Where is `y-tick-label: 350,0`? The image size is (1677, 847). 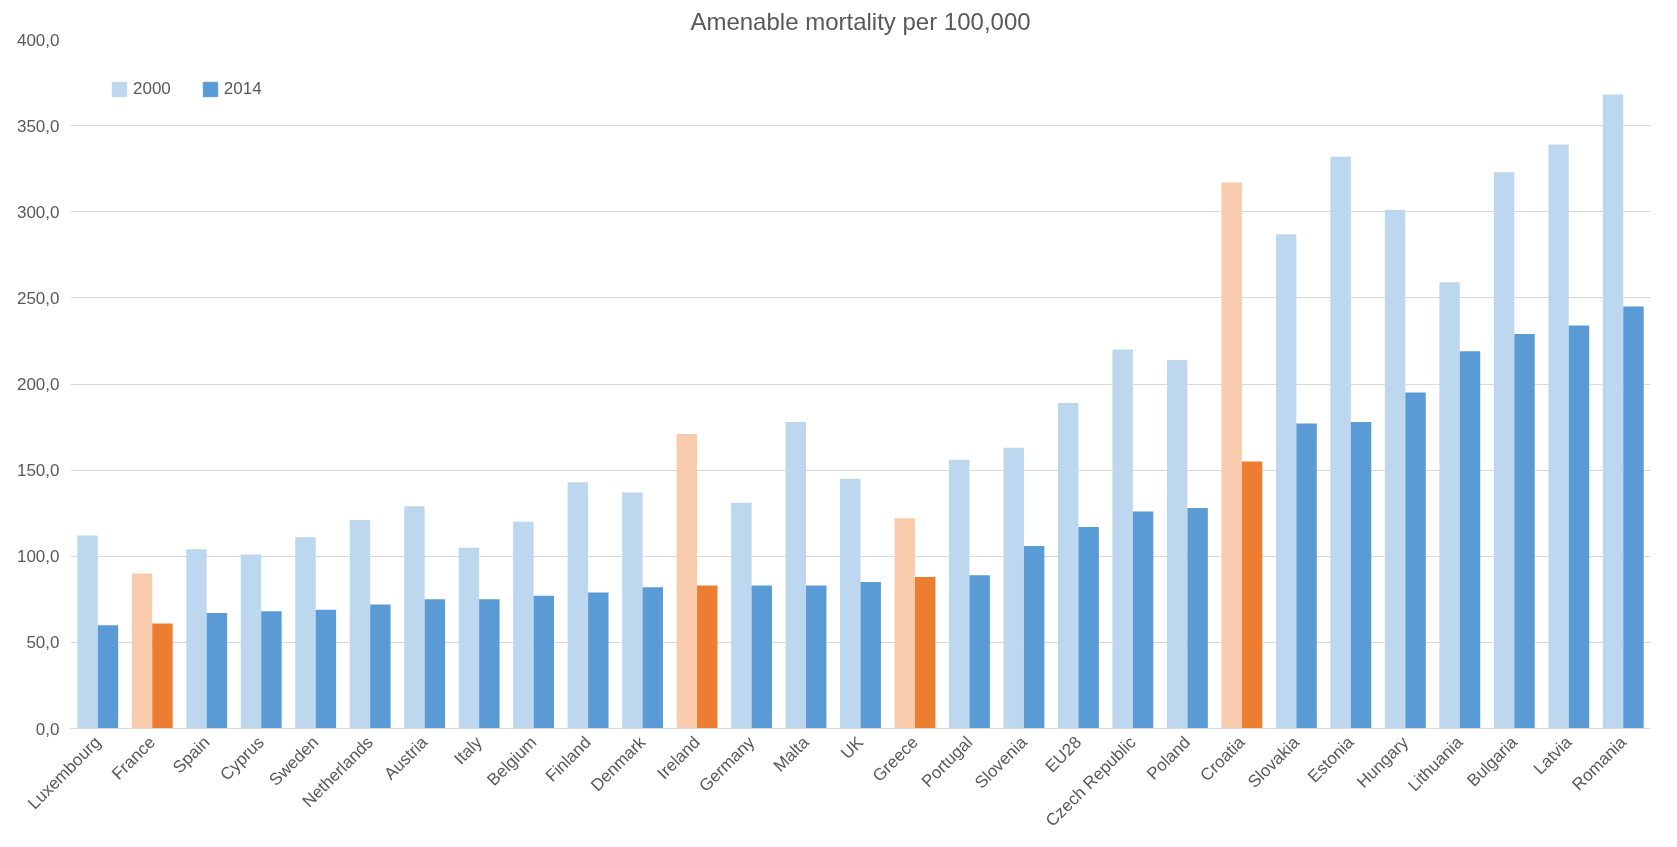 y-tick-label: 350,0 is located at coordinates (38, 126).